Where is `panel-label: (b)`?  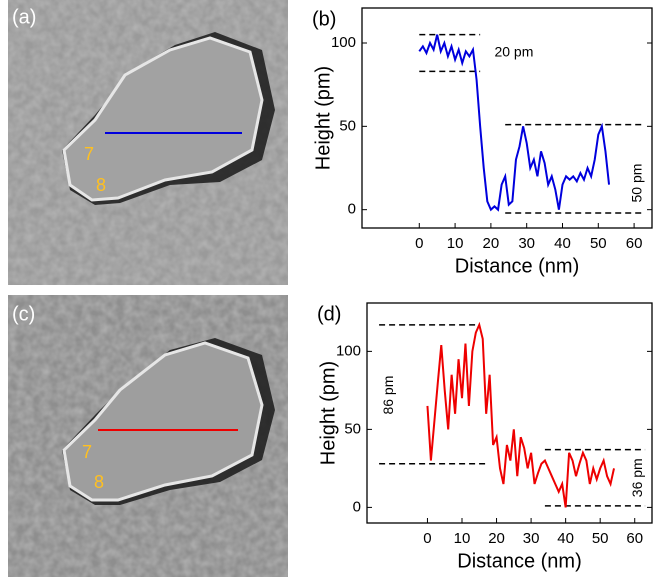
panel-label: (b) is located at coordinates (324, 19).